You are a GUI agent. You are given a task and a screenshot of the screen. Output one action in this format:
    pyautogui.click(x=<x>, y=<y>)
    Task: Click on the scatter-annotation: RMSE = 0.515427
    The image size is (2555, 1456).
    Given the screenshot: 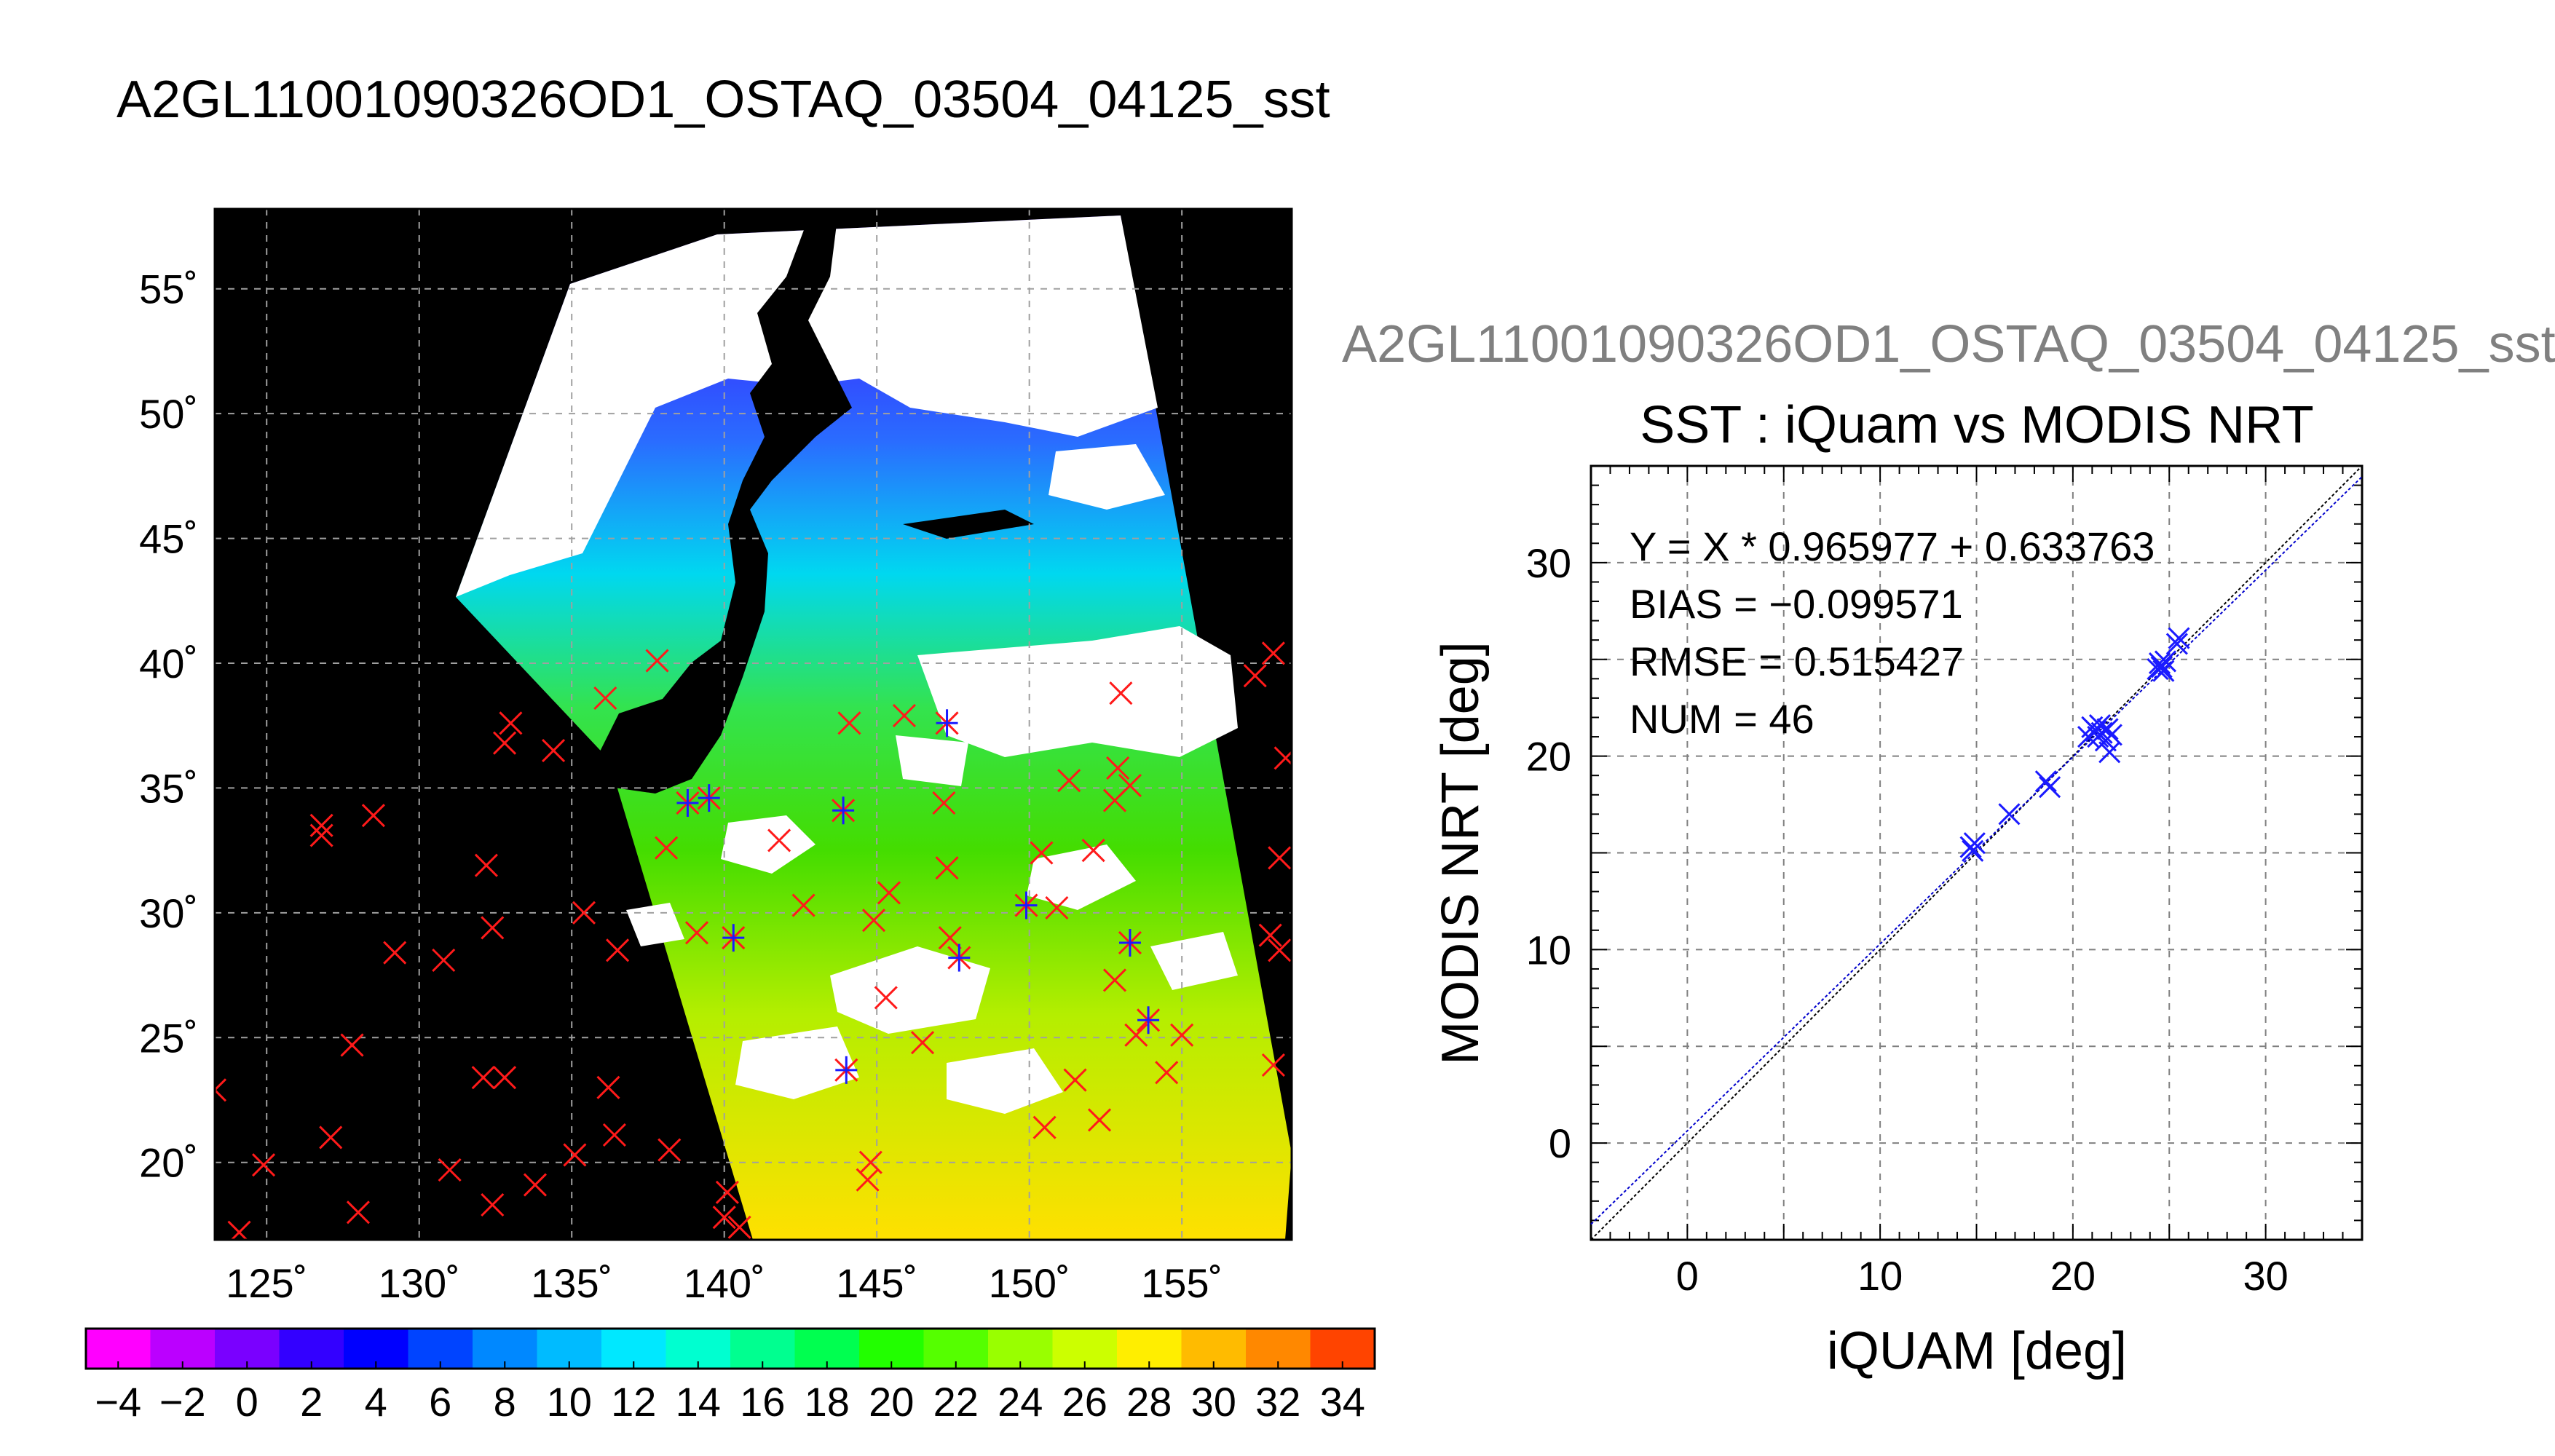 What is the action you would take?
    pyautogui.click(x=1797, y=661)
    